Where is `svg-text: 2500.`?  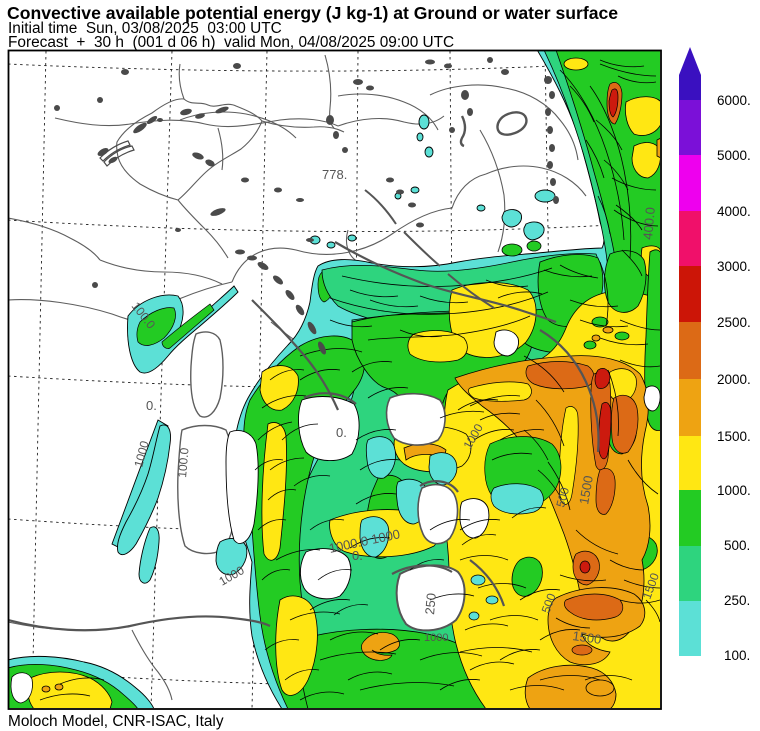 svg-text: 2500. is located at coordinates (734, 322).